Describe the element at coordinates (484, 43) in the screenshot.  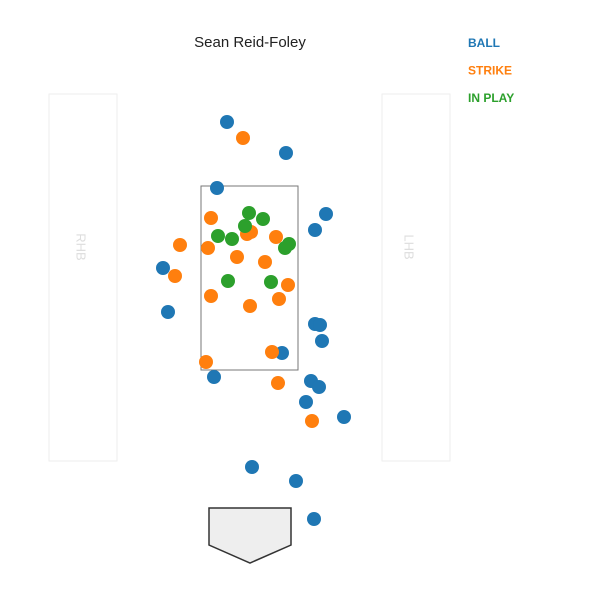
I see `legend-entry: BALL` at that location.